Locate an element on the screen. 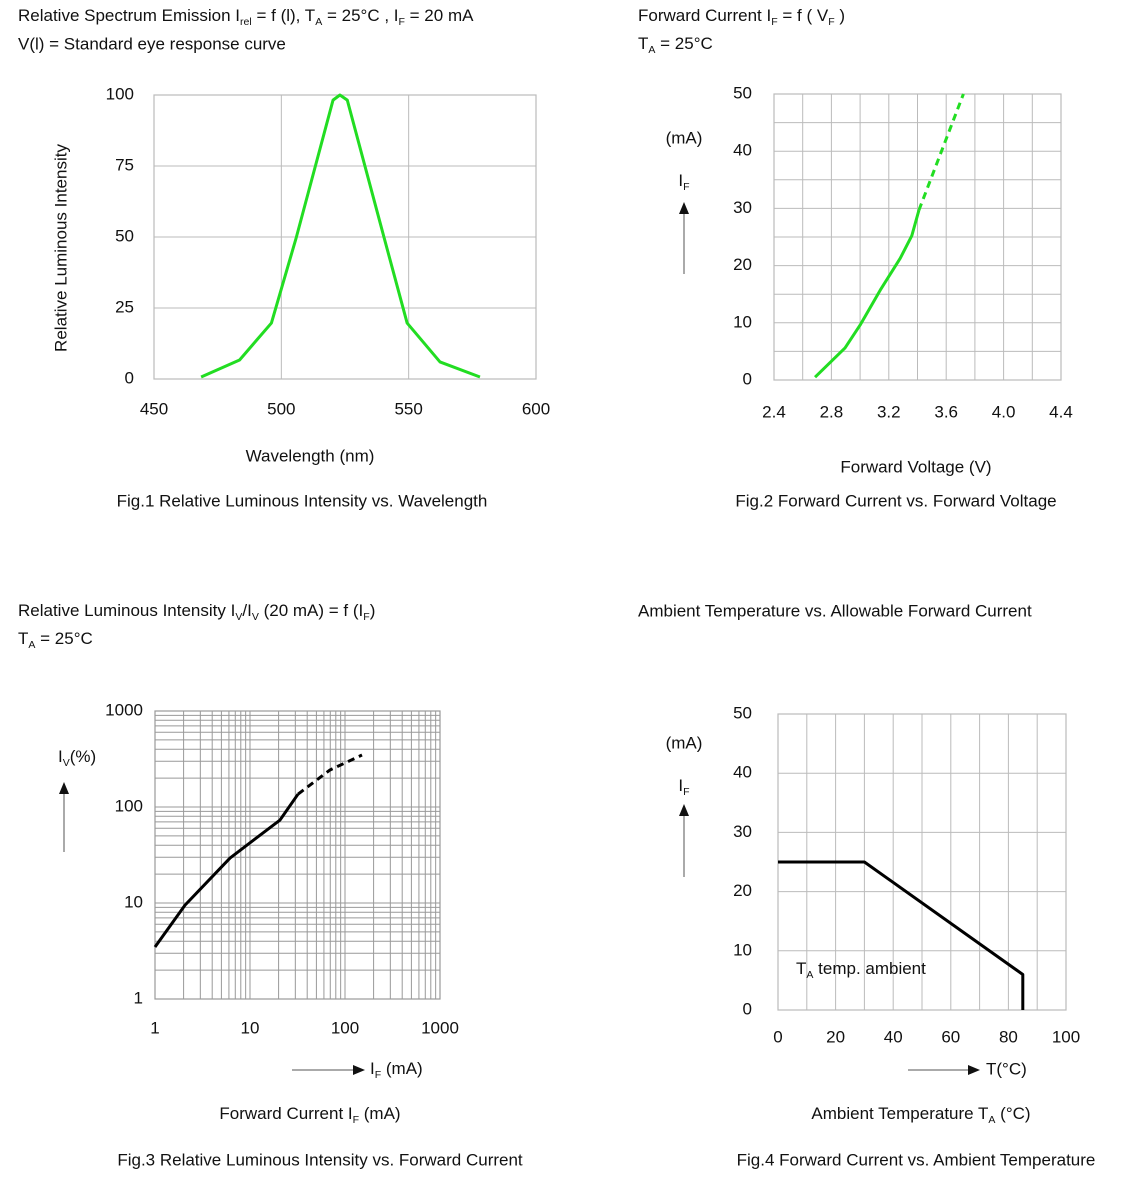  x-tick-label: 2.4 is located at coordinates (774, 411).